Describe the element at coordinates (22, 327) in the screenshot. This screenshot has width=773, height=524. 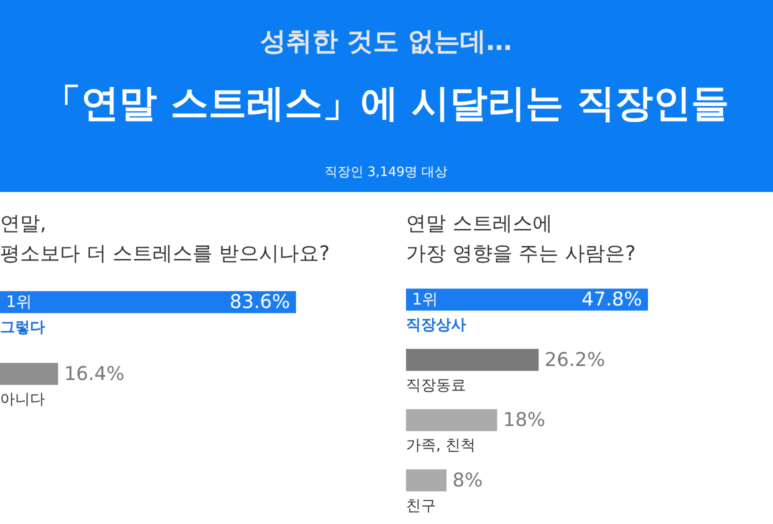
I see `y-tick-label: 그렇다` at that location.